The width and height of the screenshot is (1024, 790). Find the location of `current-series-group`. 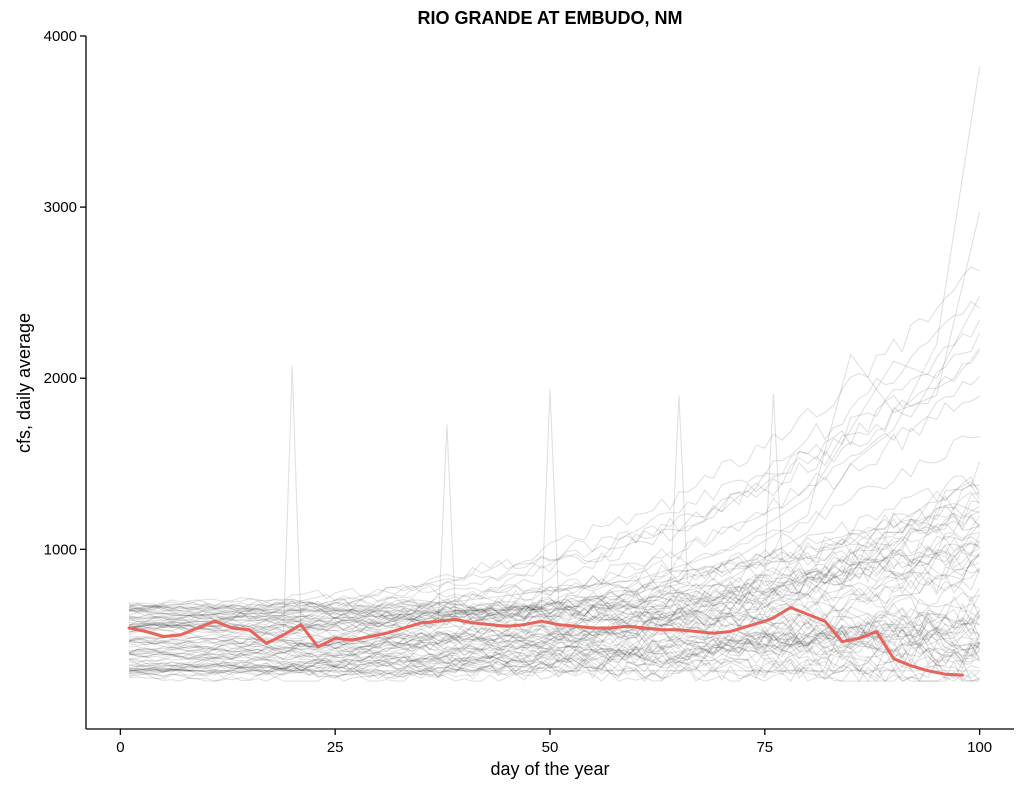

current-series-group is located at coordinates (545, 641).